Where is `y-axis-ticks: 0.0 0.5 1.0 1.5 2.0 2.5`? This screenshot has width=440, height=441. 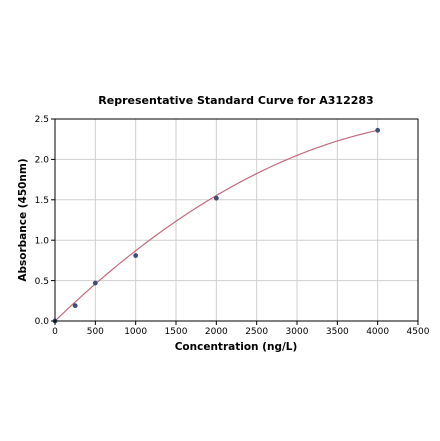 y-axis-ticks: 0.0 0.5 1.0 1.5 2.0 2.5 is located at coordinates (45, 221).